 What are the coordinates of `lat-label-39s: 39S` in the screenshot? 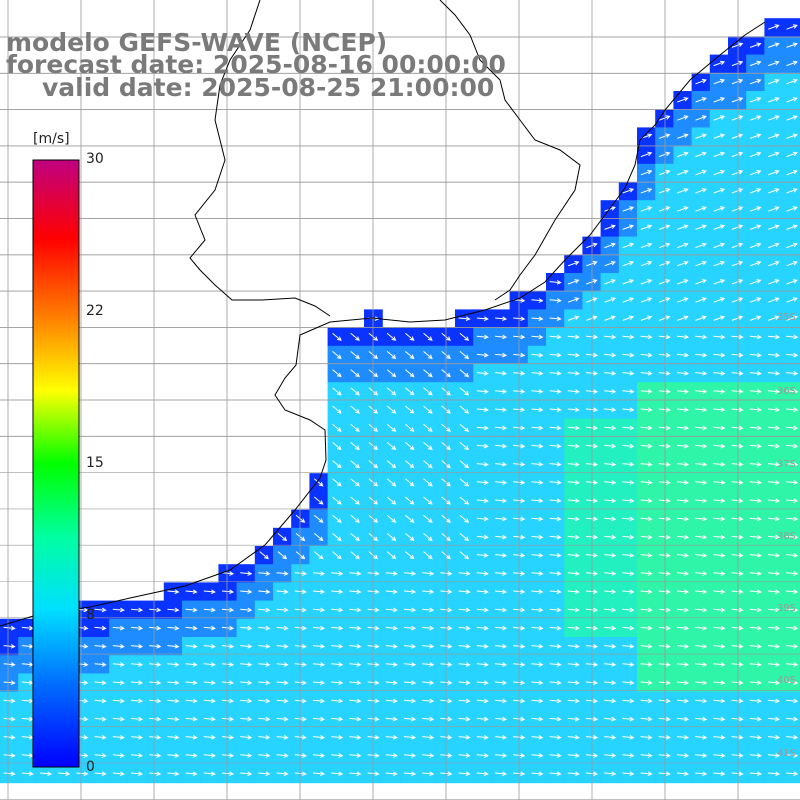 It's located at (786, 608).